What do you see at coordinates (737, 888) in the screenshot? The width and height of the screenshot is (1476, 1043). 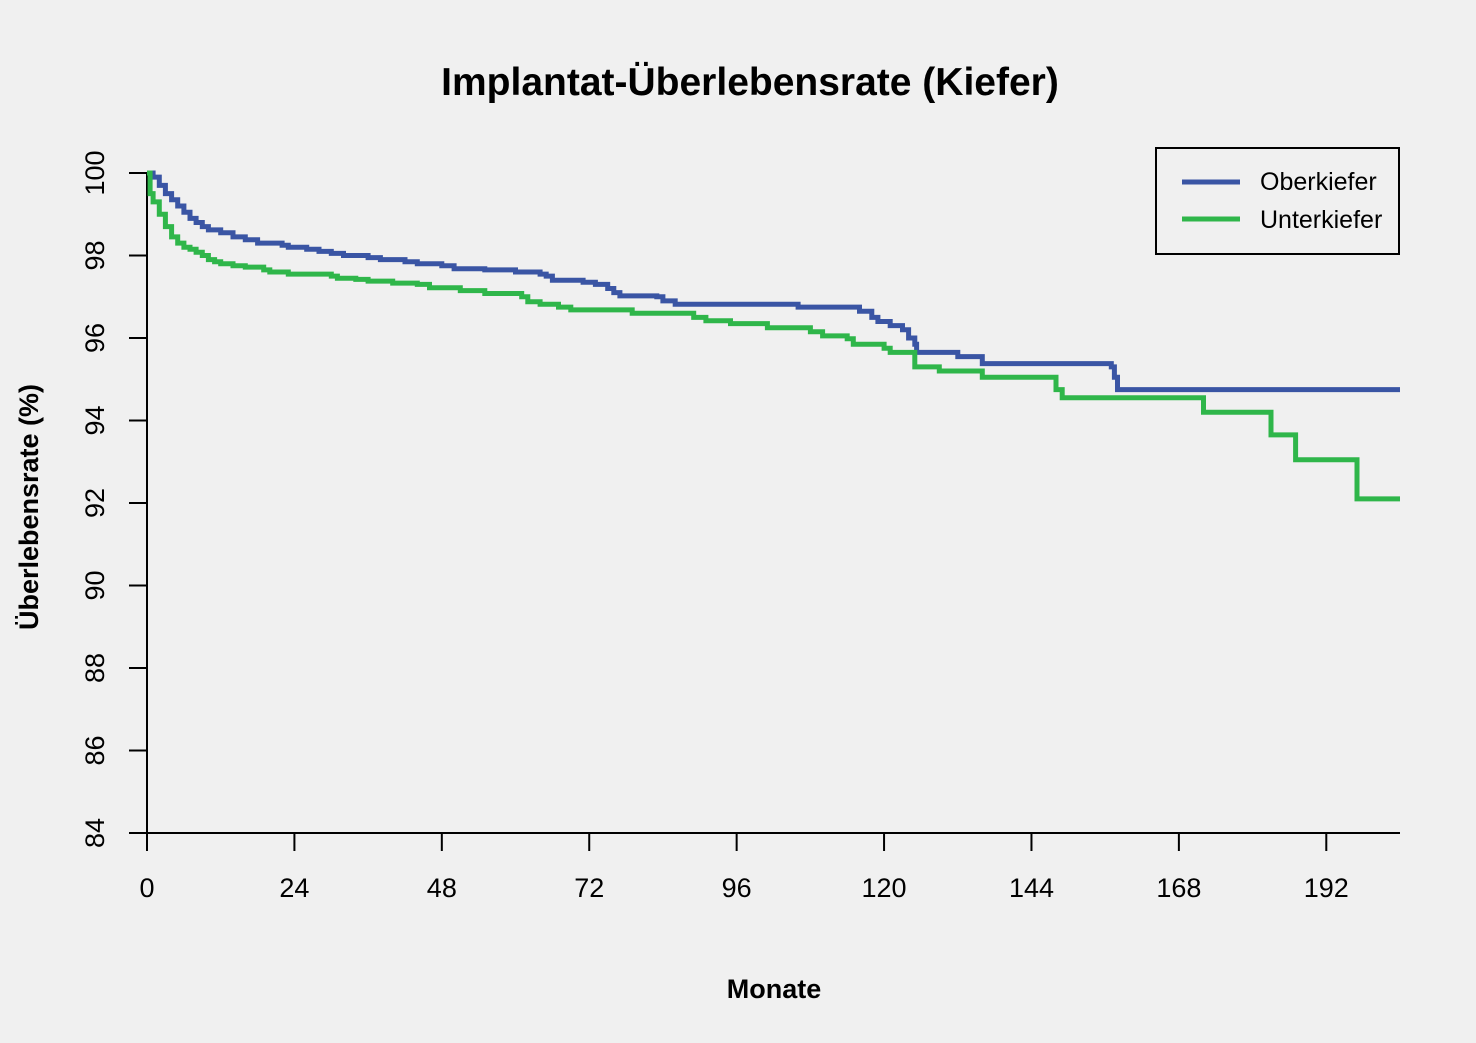 I see `x-tick-label: 96` at bounding box center [737, 888].